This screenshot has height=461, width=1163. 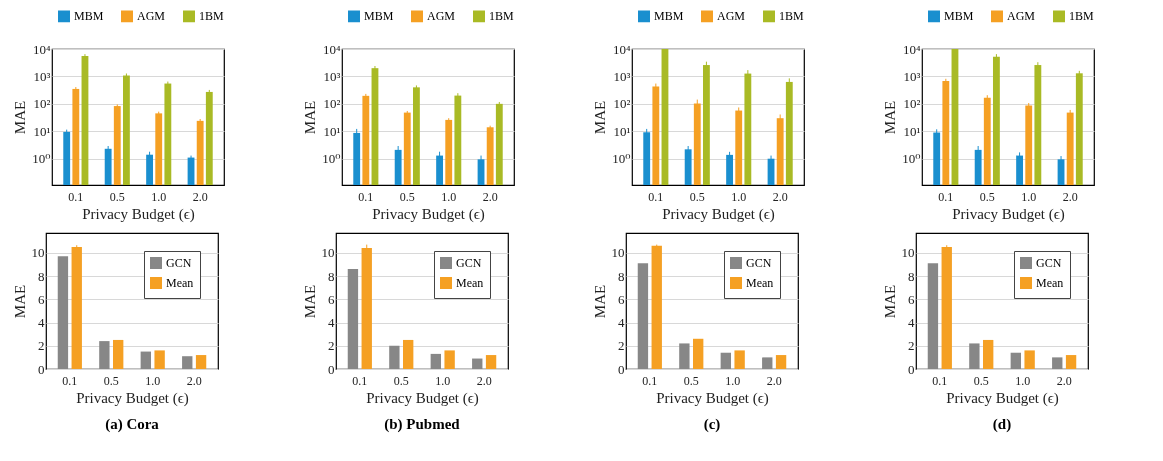 I want to click on text: (c), so click(x=712, y=424).